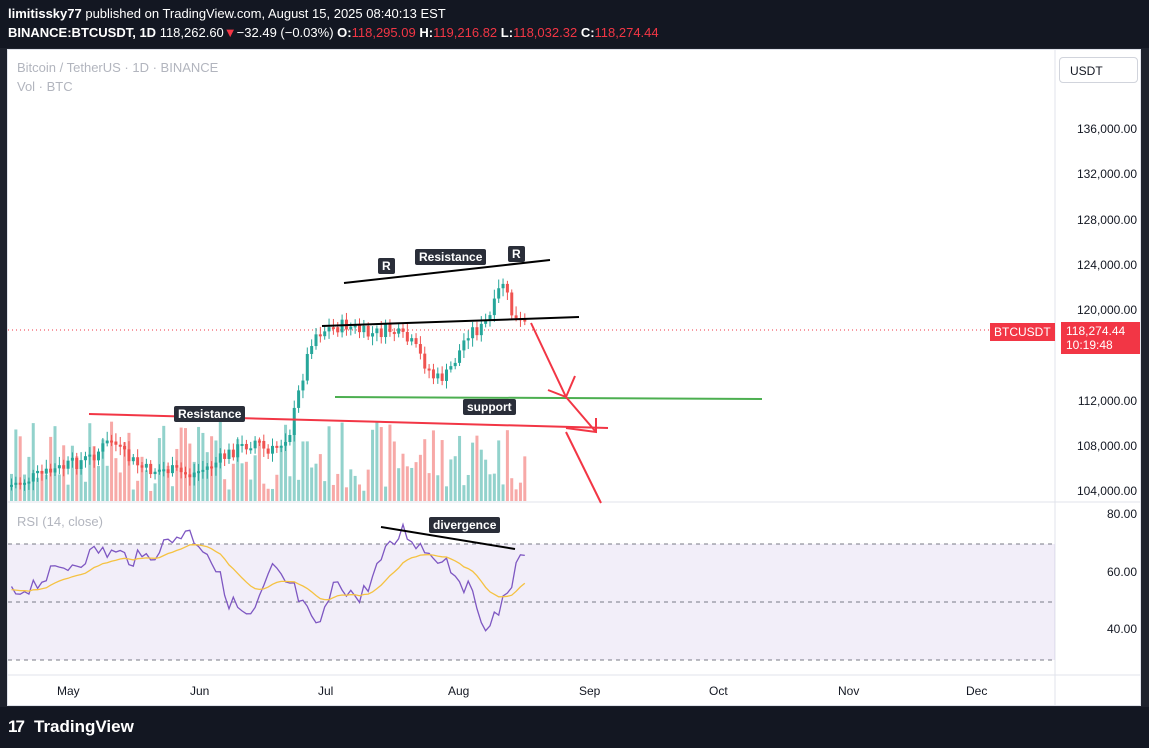  I want to click on chart-title: Bitcoin / TetherUS · 1D · BINANCE, so click(118, 67).